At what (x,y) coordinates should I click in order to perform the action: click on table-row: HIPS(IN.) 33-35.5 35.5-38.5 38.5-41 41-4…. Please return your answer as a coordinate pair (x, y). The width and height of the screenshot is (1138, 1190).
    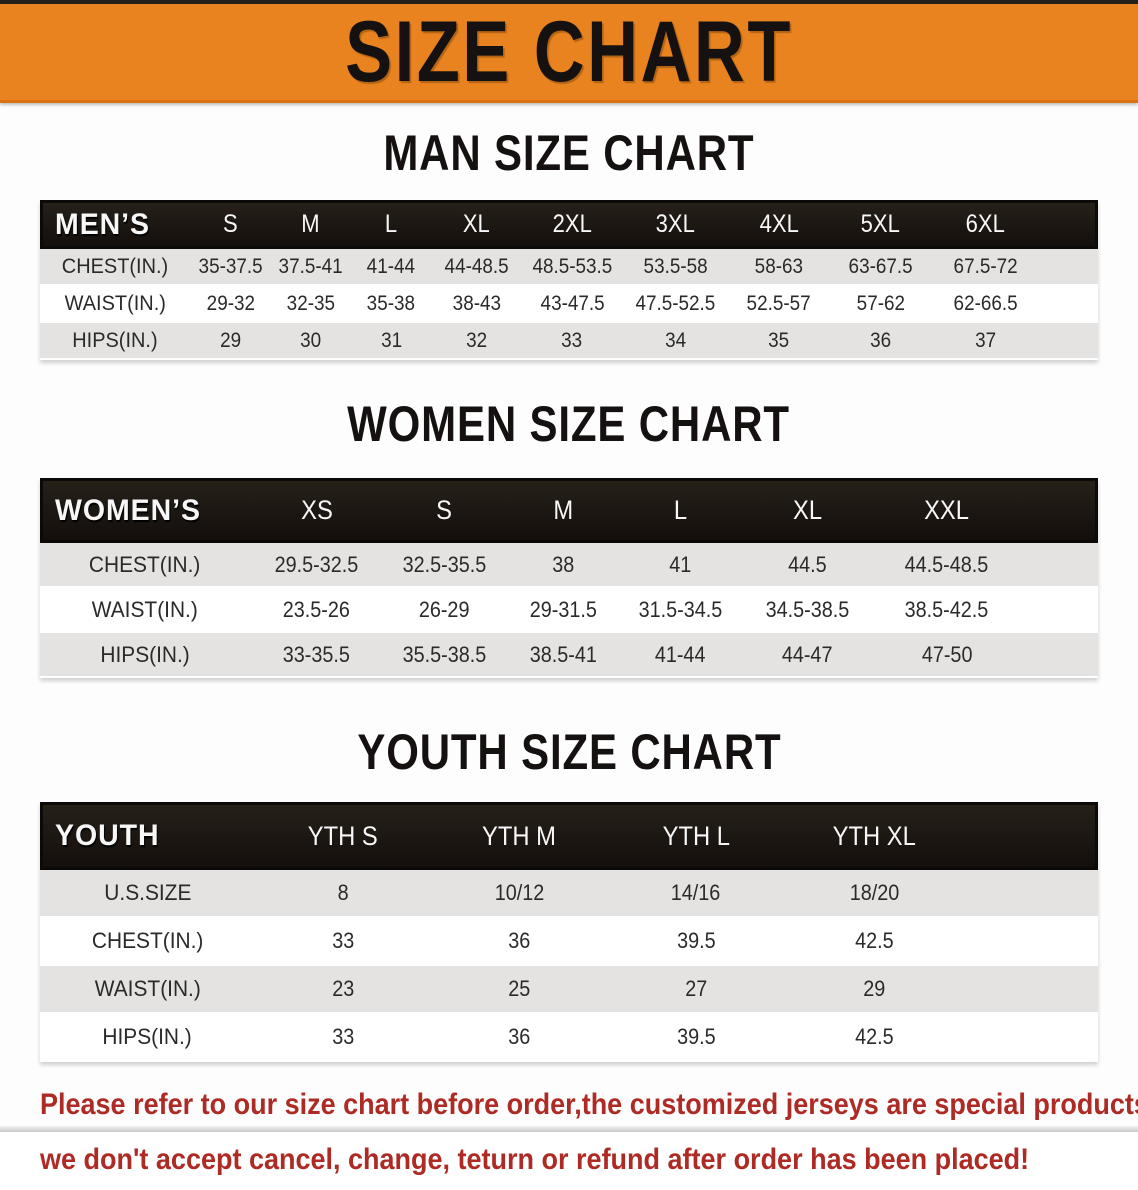
    Looking at the image, I should click on (569, 655).